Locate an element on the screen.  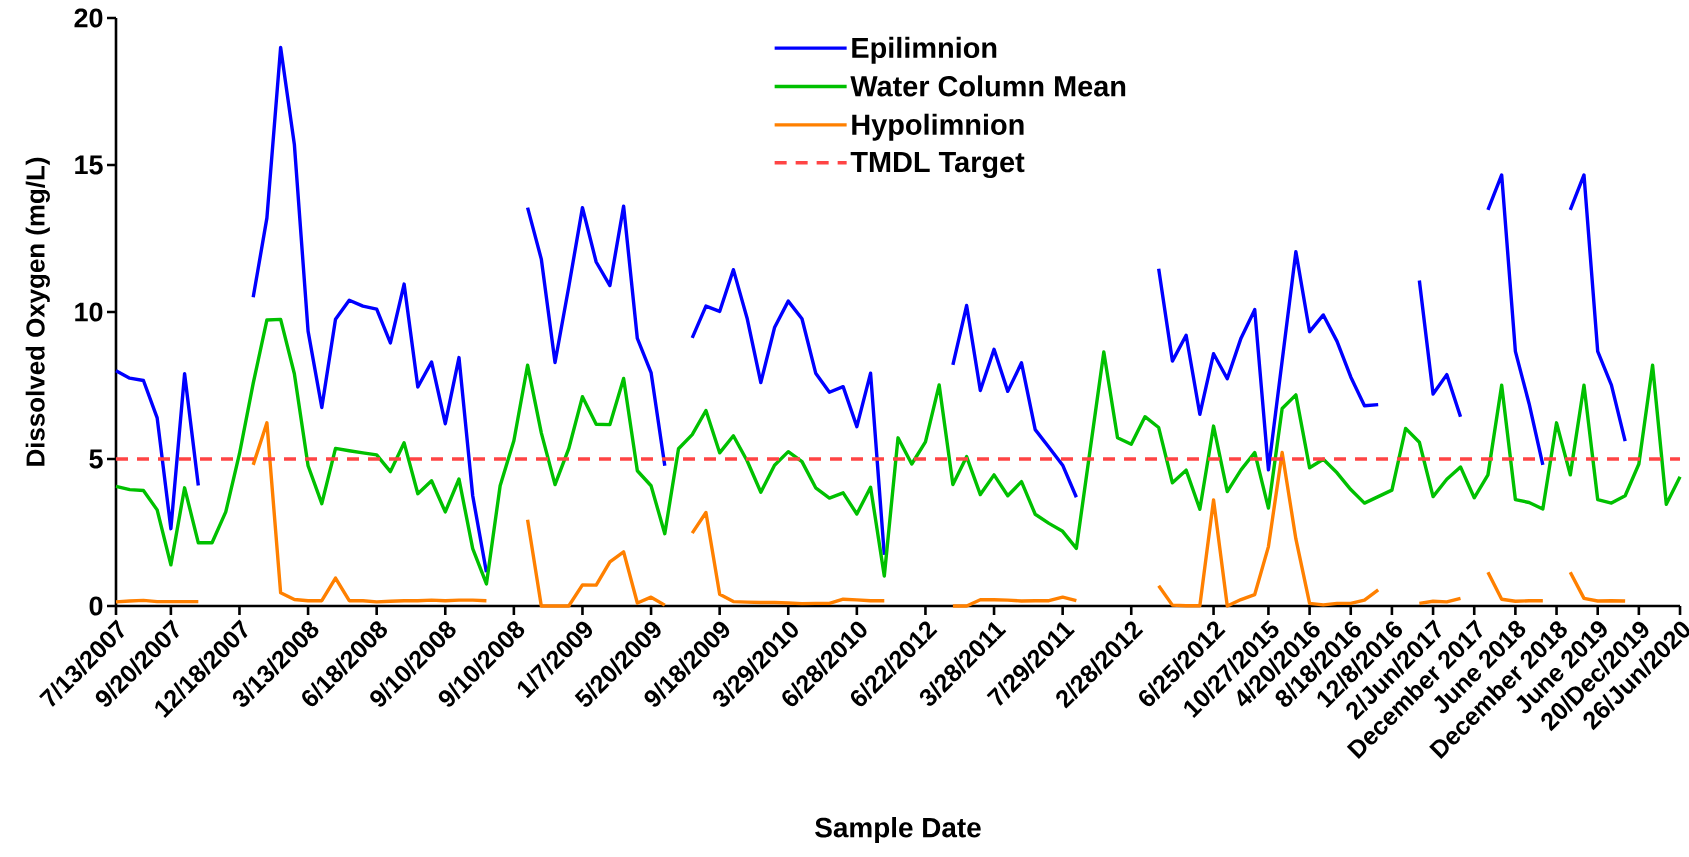
y-tick-label: 10 is located at coordinates (89, 312).